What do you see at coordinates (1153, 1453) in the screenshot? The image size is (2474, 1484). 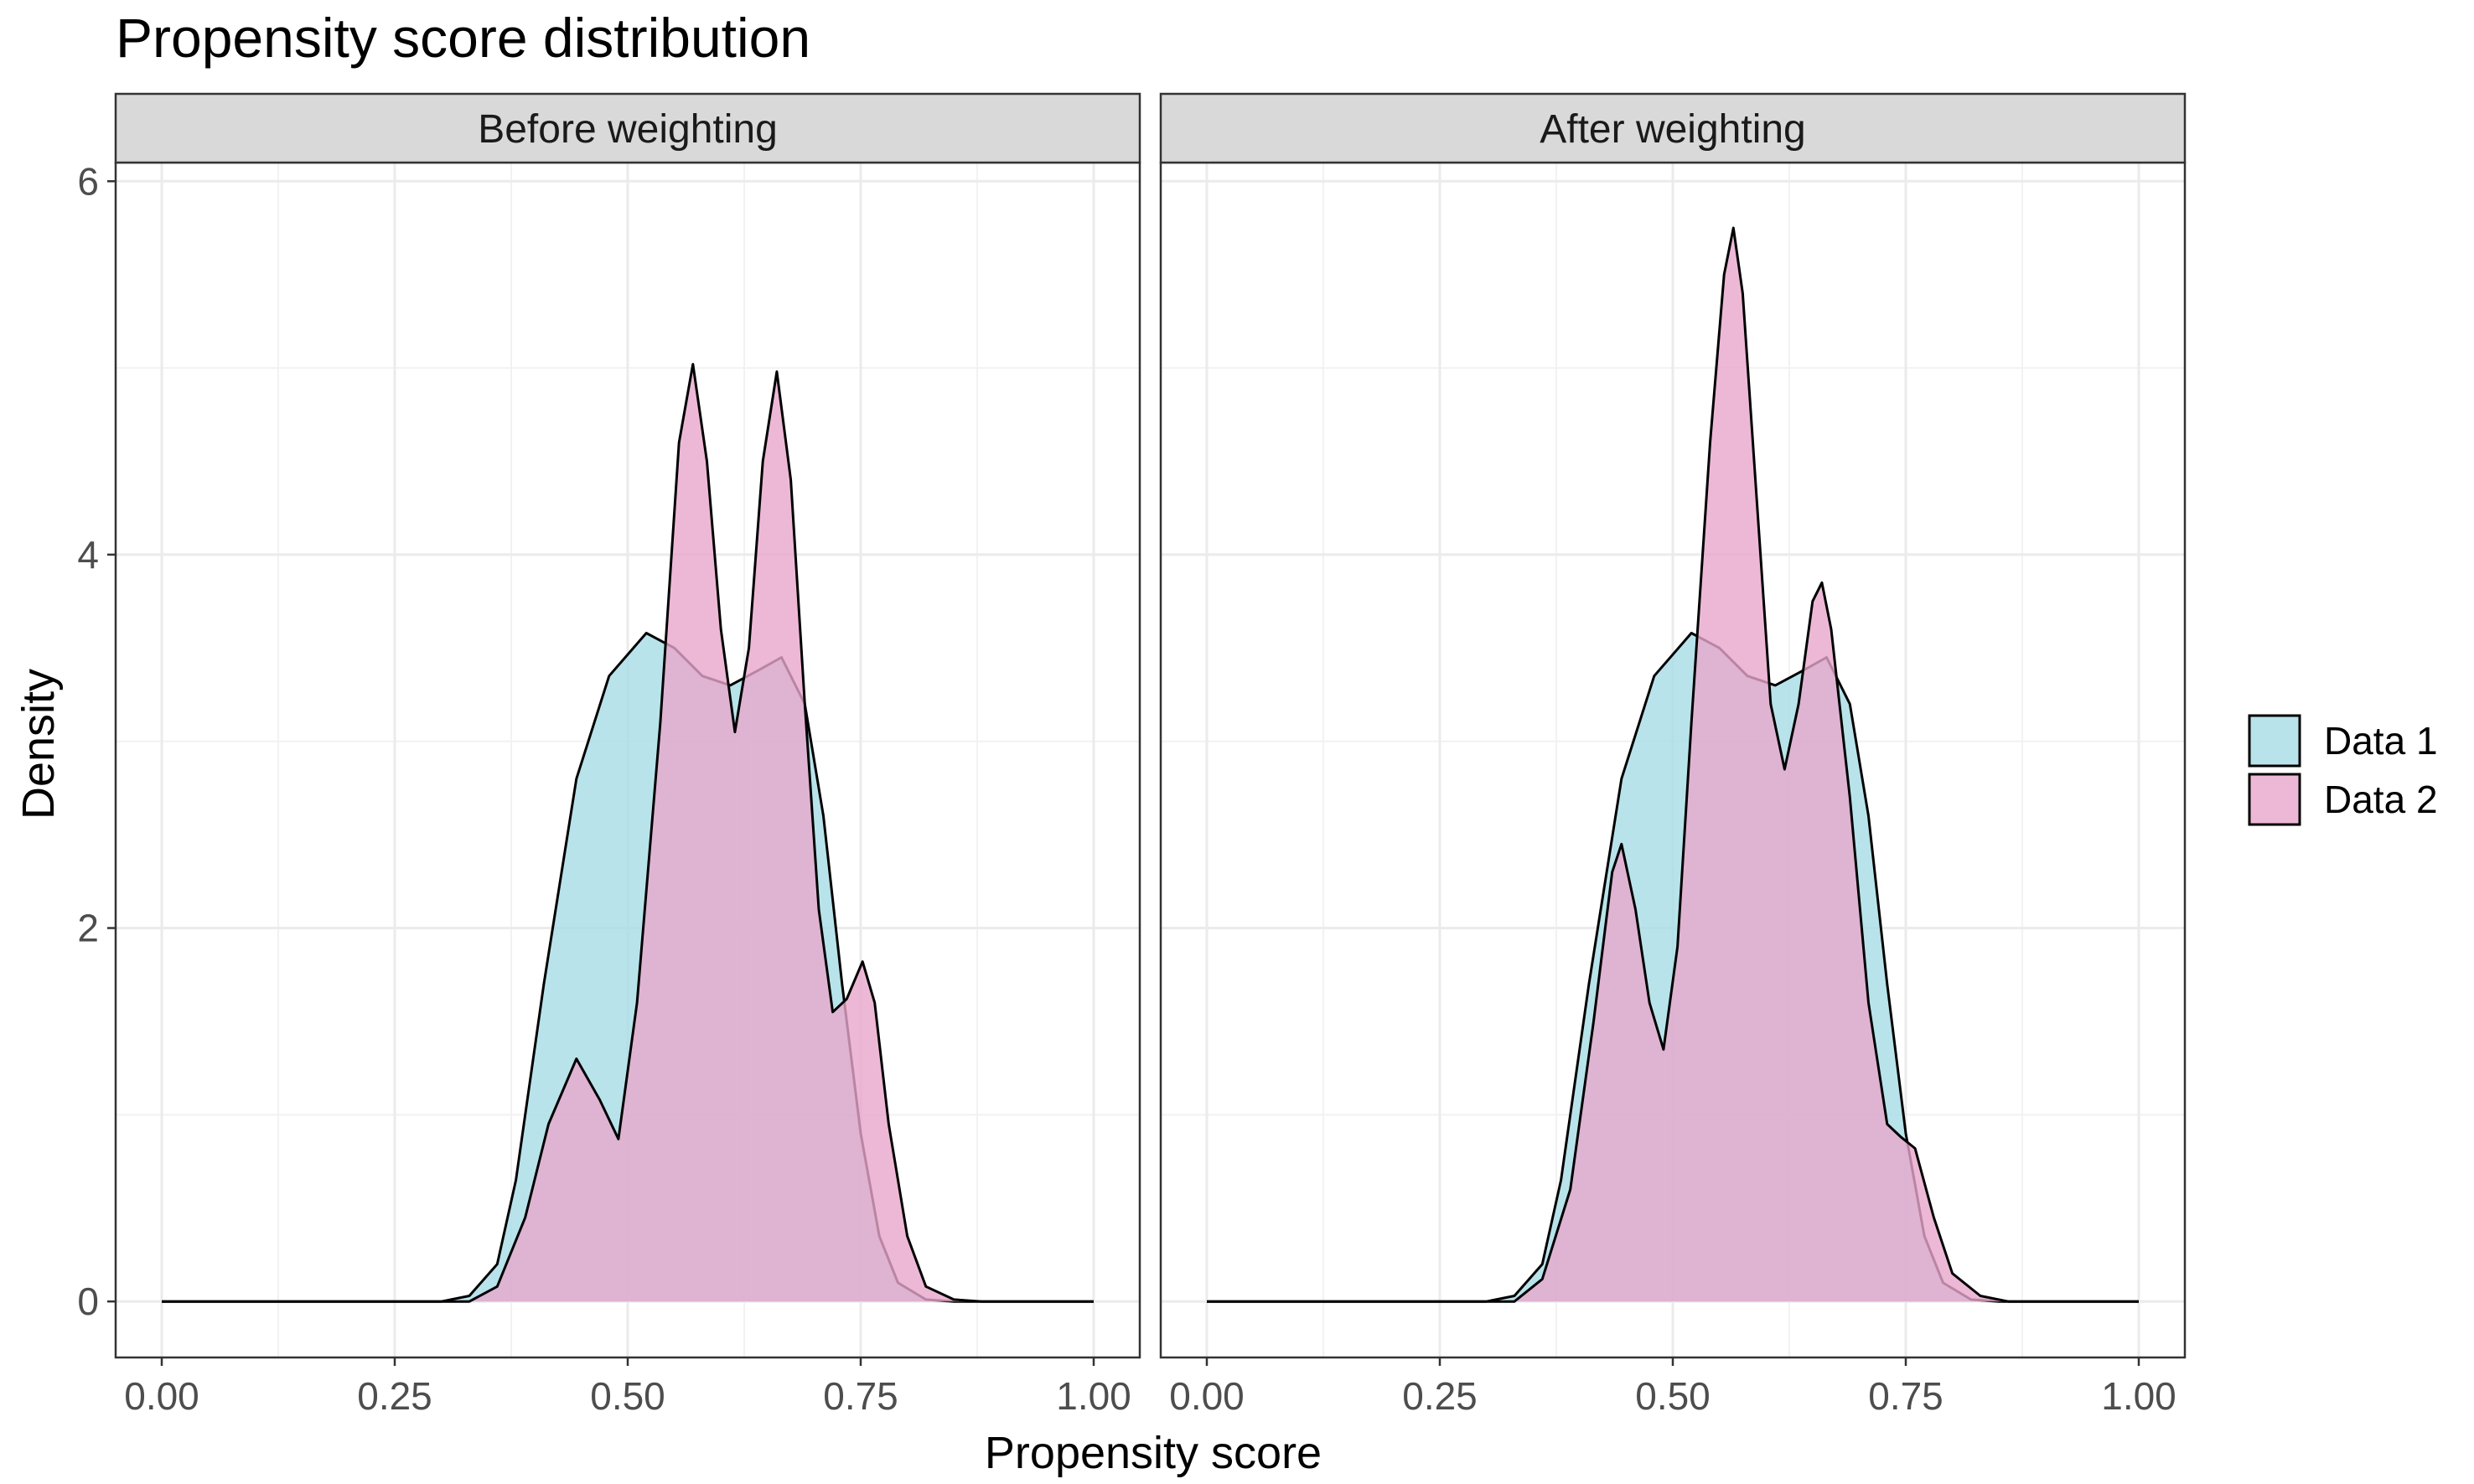 I see `x-axis-title: Propensity score` at bounding box center [1153, 1453].